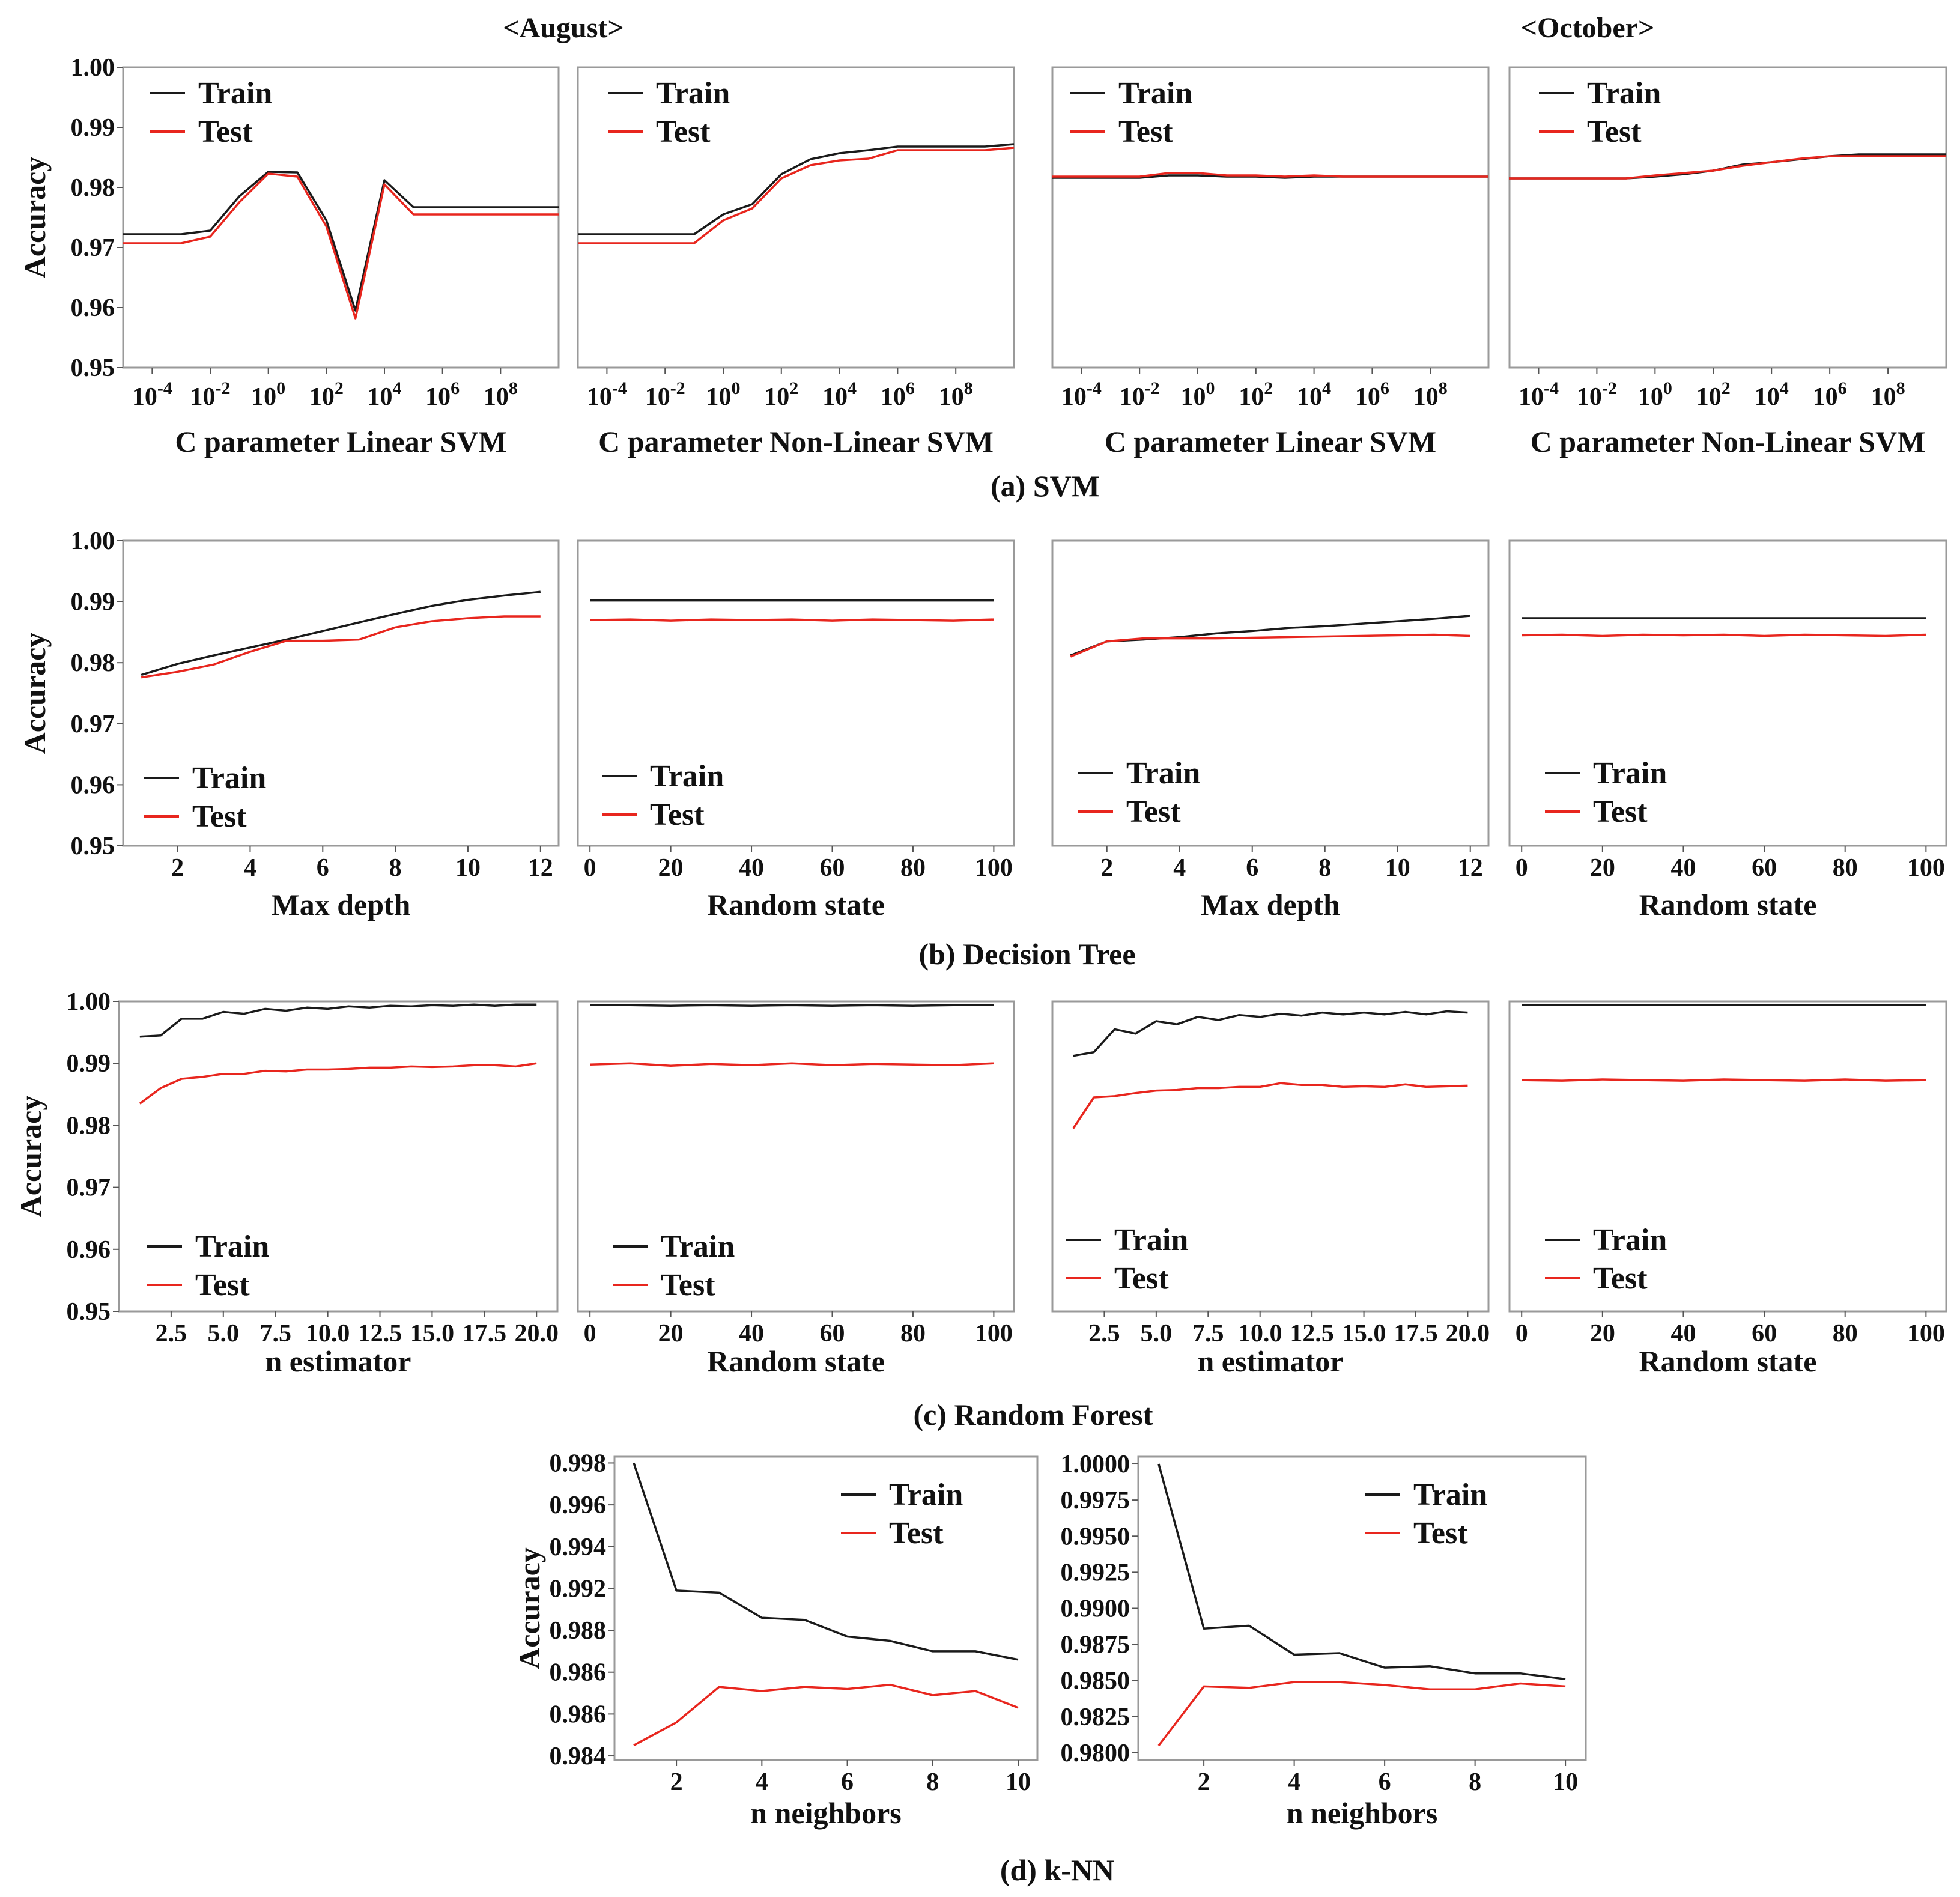 Image resolution: width=1960 pixels, height=1897 pixels. What do you see at coordinates (93, 602) in the screenshot?
I see `y-tick-label: 0.99` at bounding box center [93, 602].